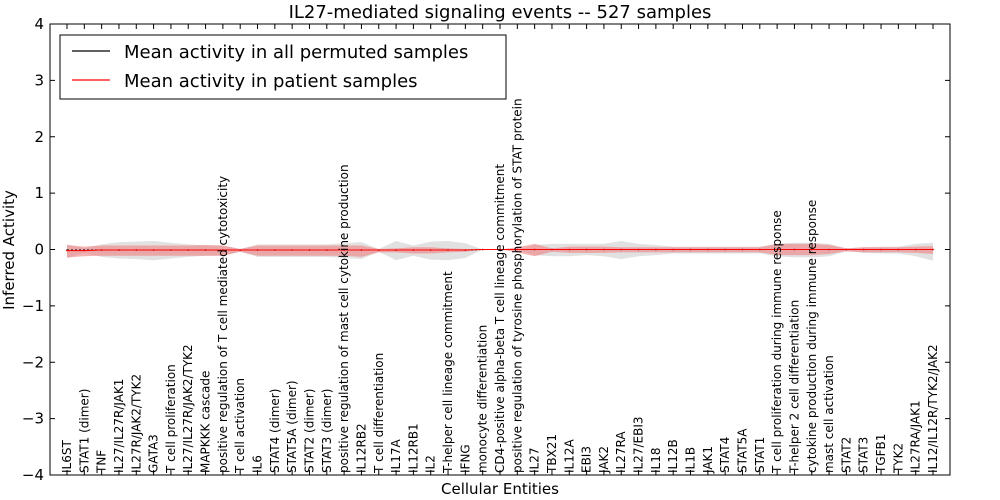  What do you see at coordinates (206, 422) in the screenshot?
I see `x-tick-label: MAPKKK cascade` at bounding box center [206, 422].